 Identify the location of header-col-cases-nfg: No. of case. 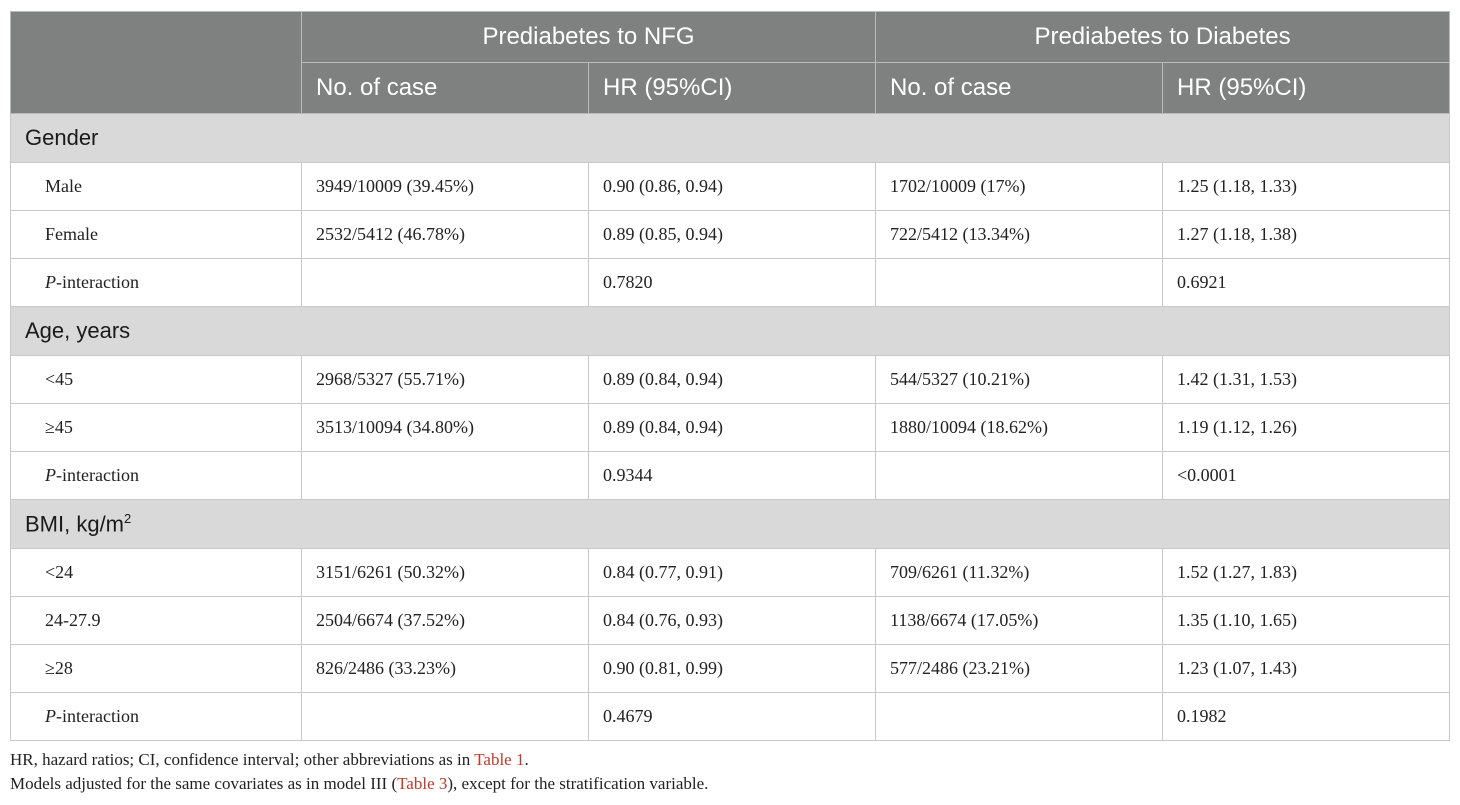
(445, 88).